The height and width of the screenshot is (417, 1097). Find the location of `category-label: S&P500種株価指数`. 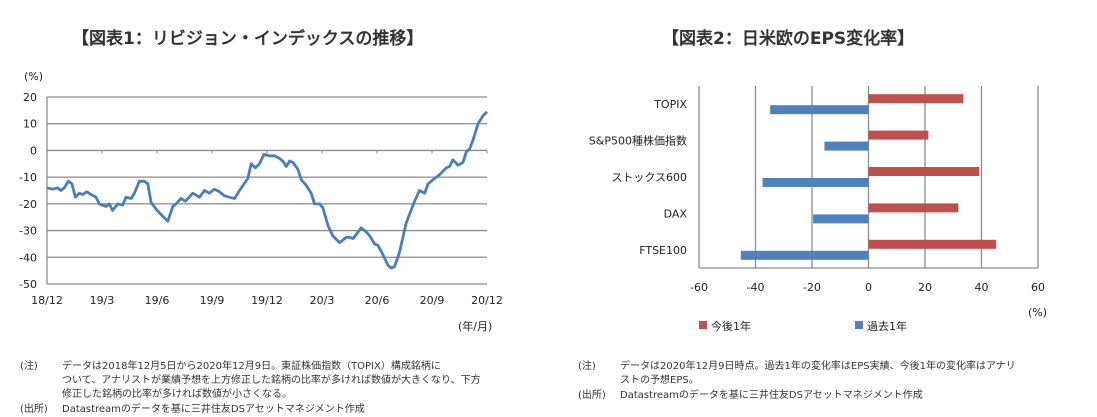

category-label: S&P500種株価指数 is located at coordinates (638, 141).